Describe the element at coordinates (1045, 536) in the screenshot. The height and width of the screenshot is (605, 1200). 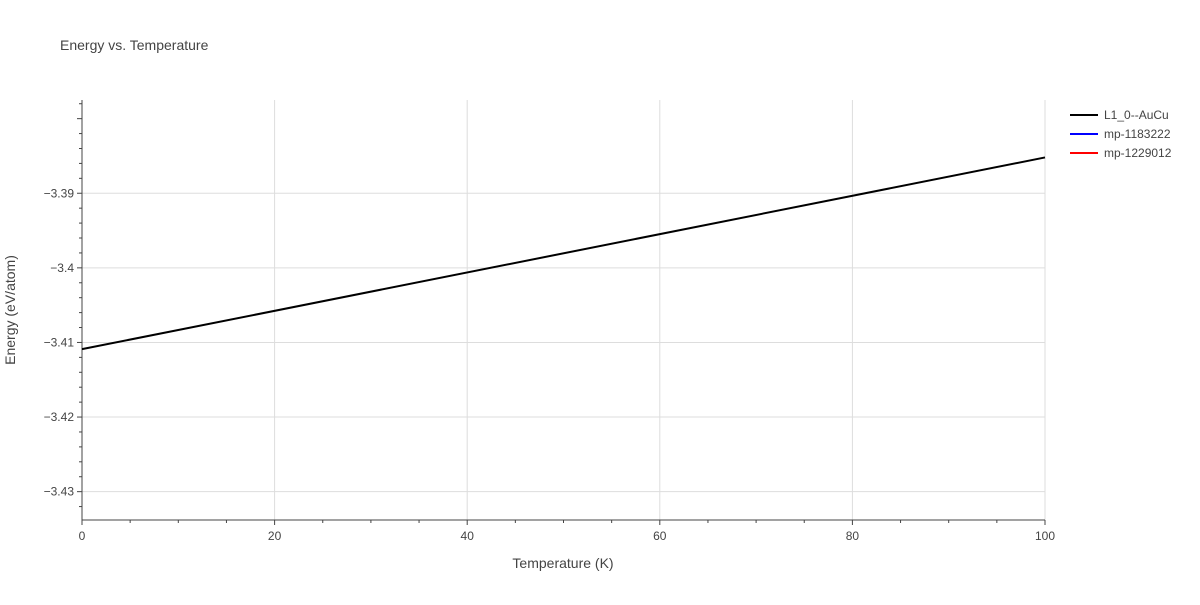
I see `x-tick-label-5: 100` at that location.